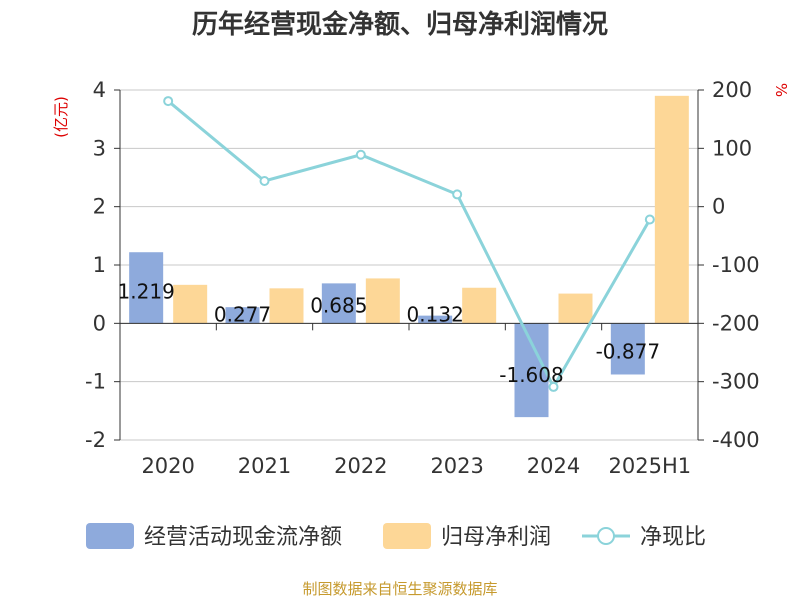 The width and height of the screenshot is (800, 600). What do you see at coordinates (732, 148) in the screenshot?
I see `right-tick-label: 100` at bounding box center [732, 148].